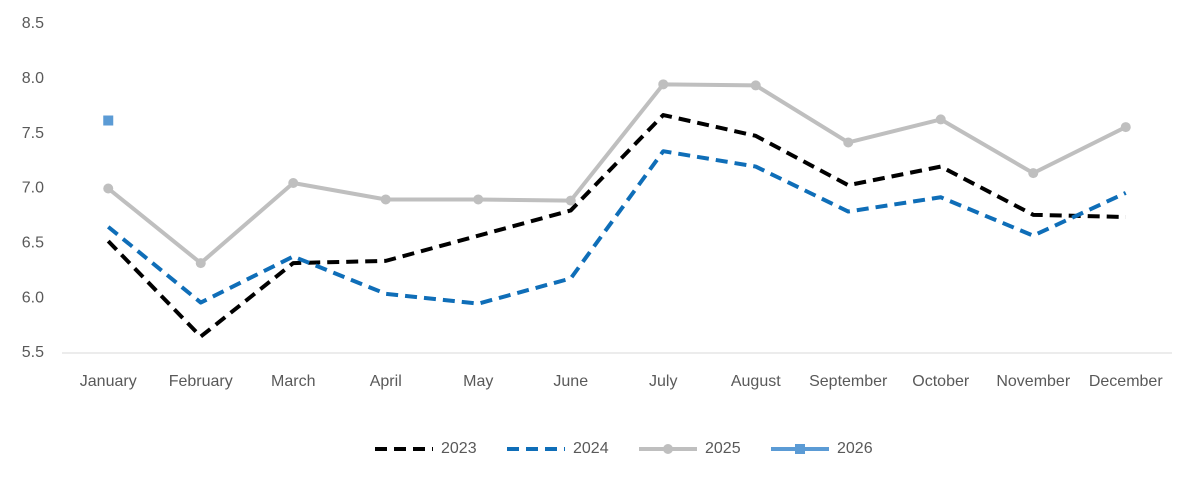  I want to click on x-tick-label: February, so click(201, 381).